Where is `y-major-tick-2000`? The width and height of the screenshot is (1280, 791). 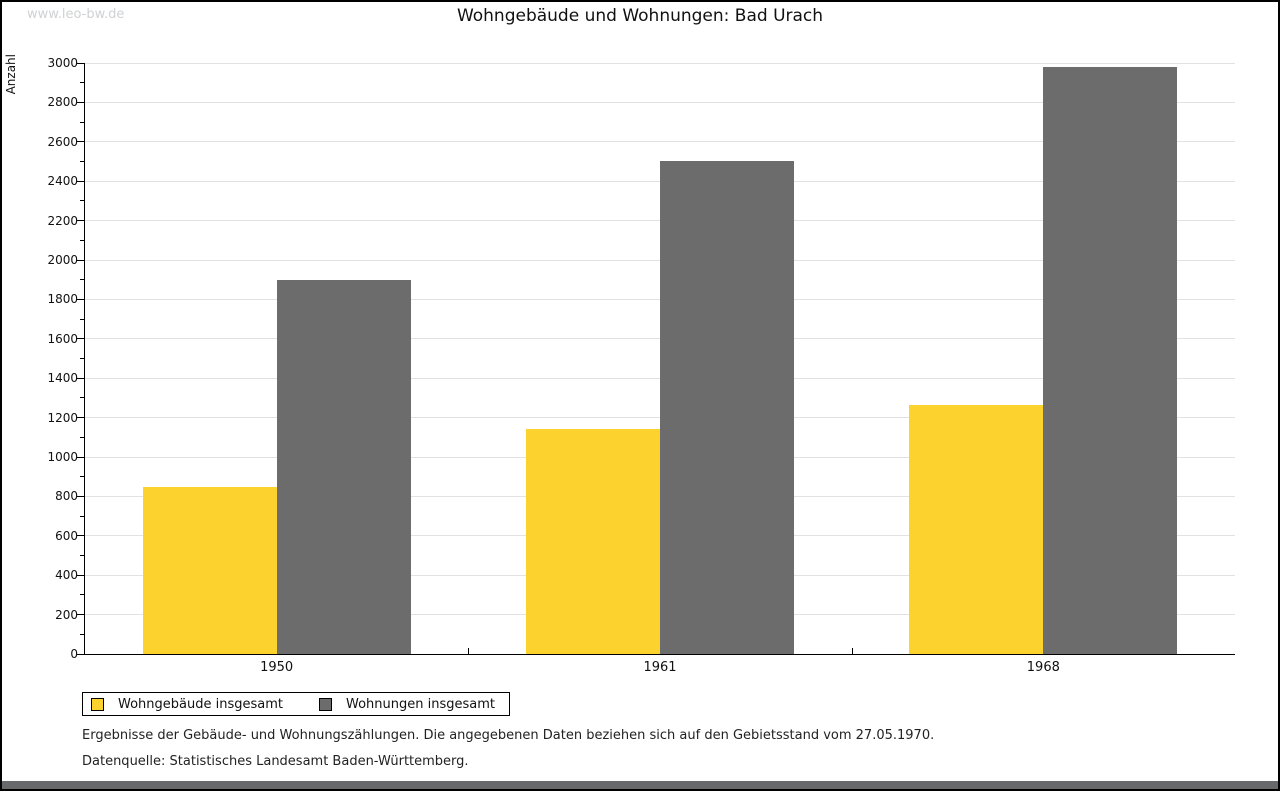
y-major-tick-2000 is located at coordinates (80, 260).